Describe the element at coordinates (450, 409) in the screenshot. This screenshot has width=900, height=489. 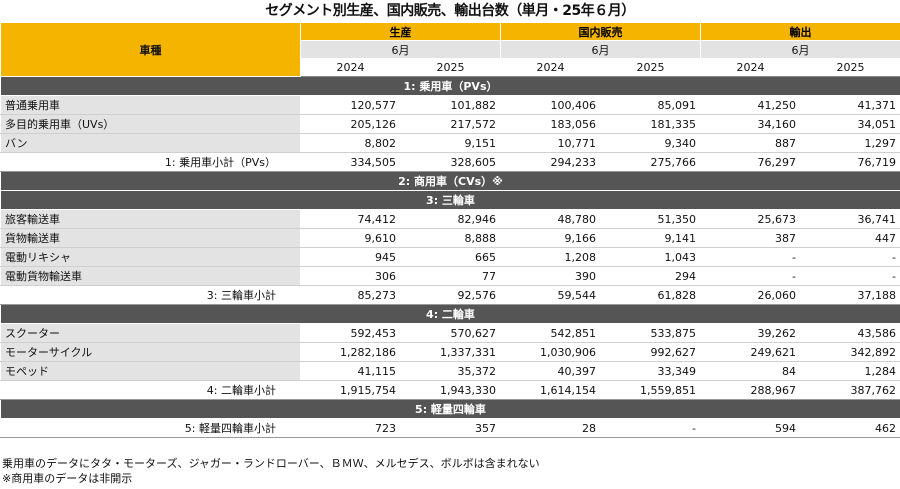
I see `section-title: 5: 軽量四輪車` at that location.